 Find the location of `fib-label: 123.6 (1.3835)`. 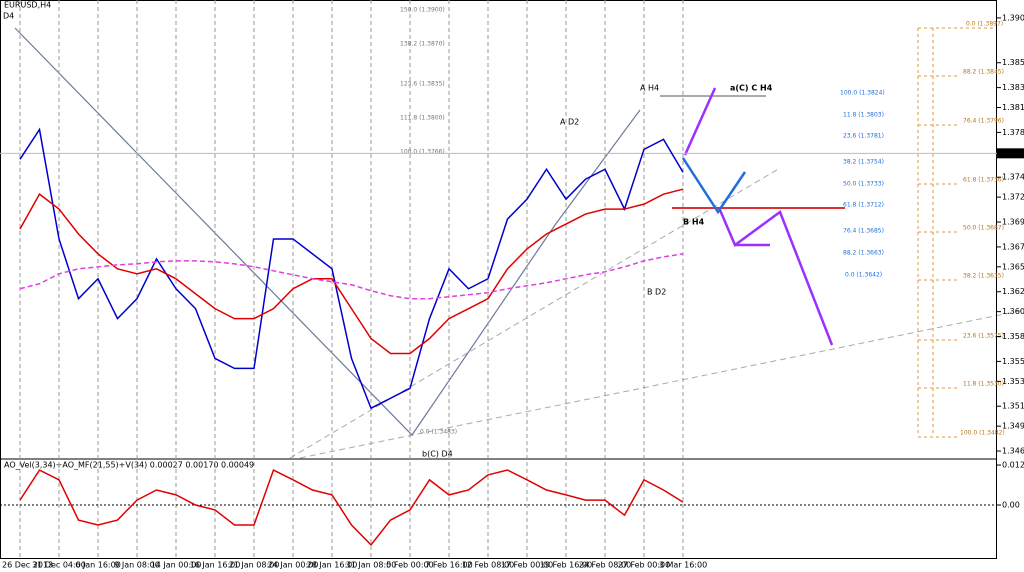

fib-label: 123.6 (1.3835) is located at coordinates (422, 84).